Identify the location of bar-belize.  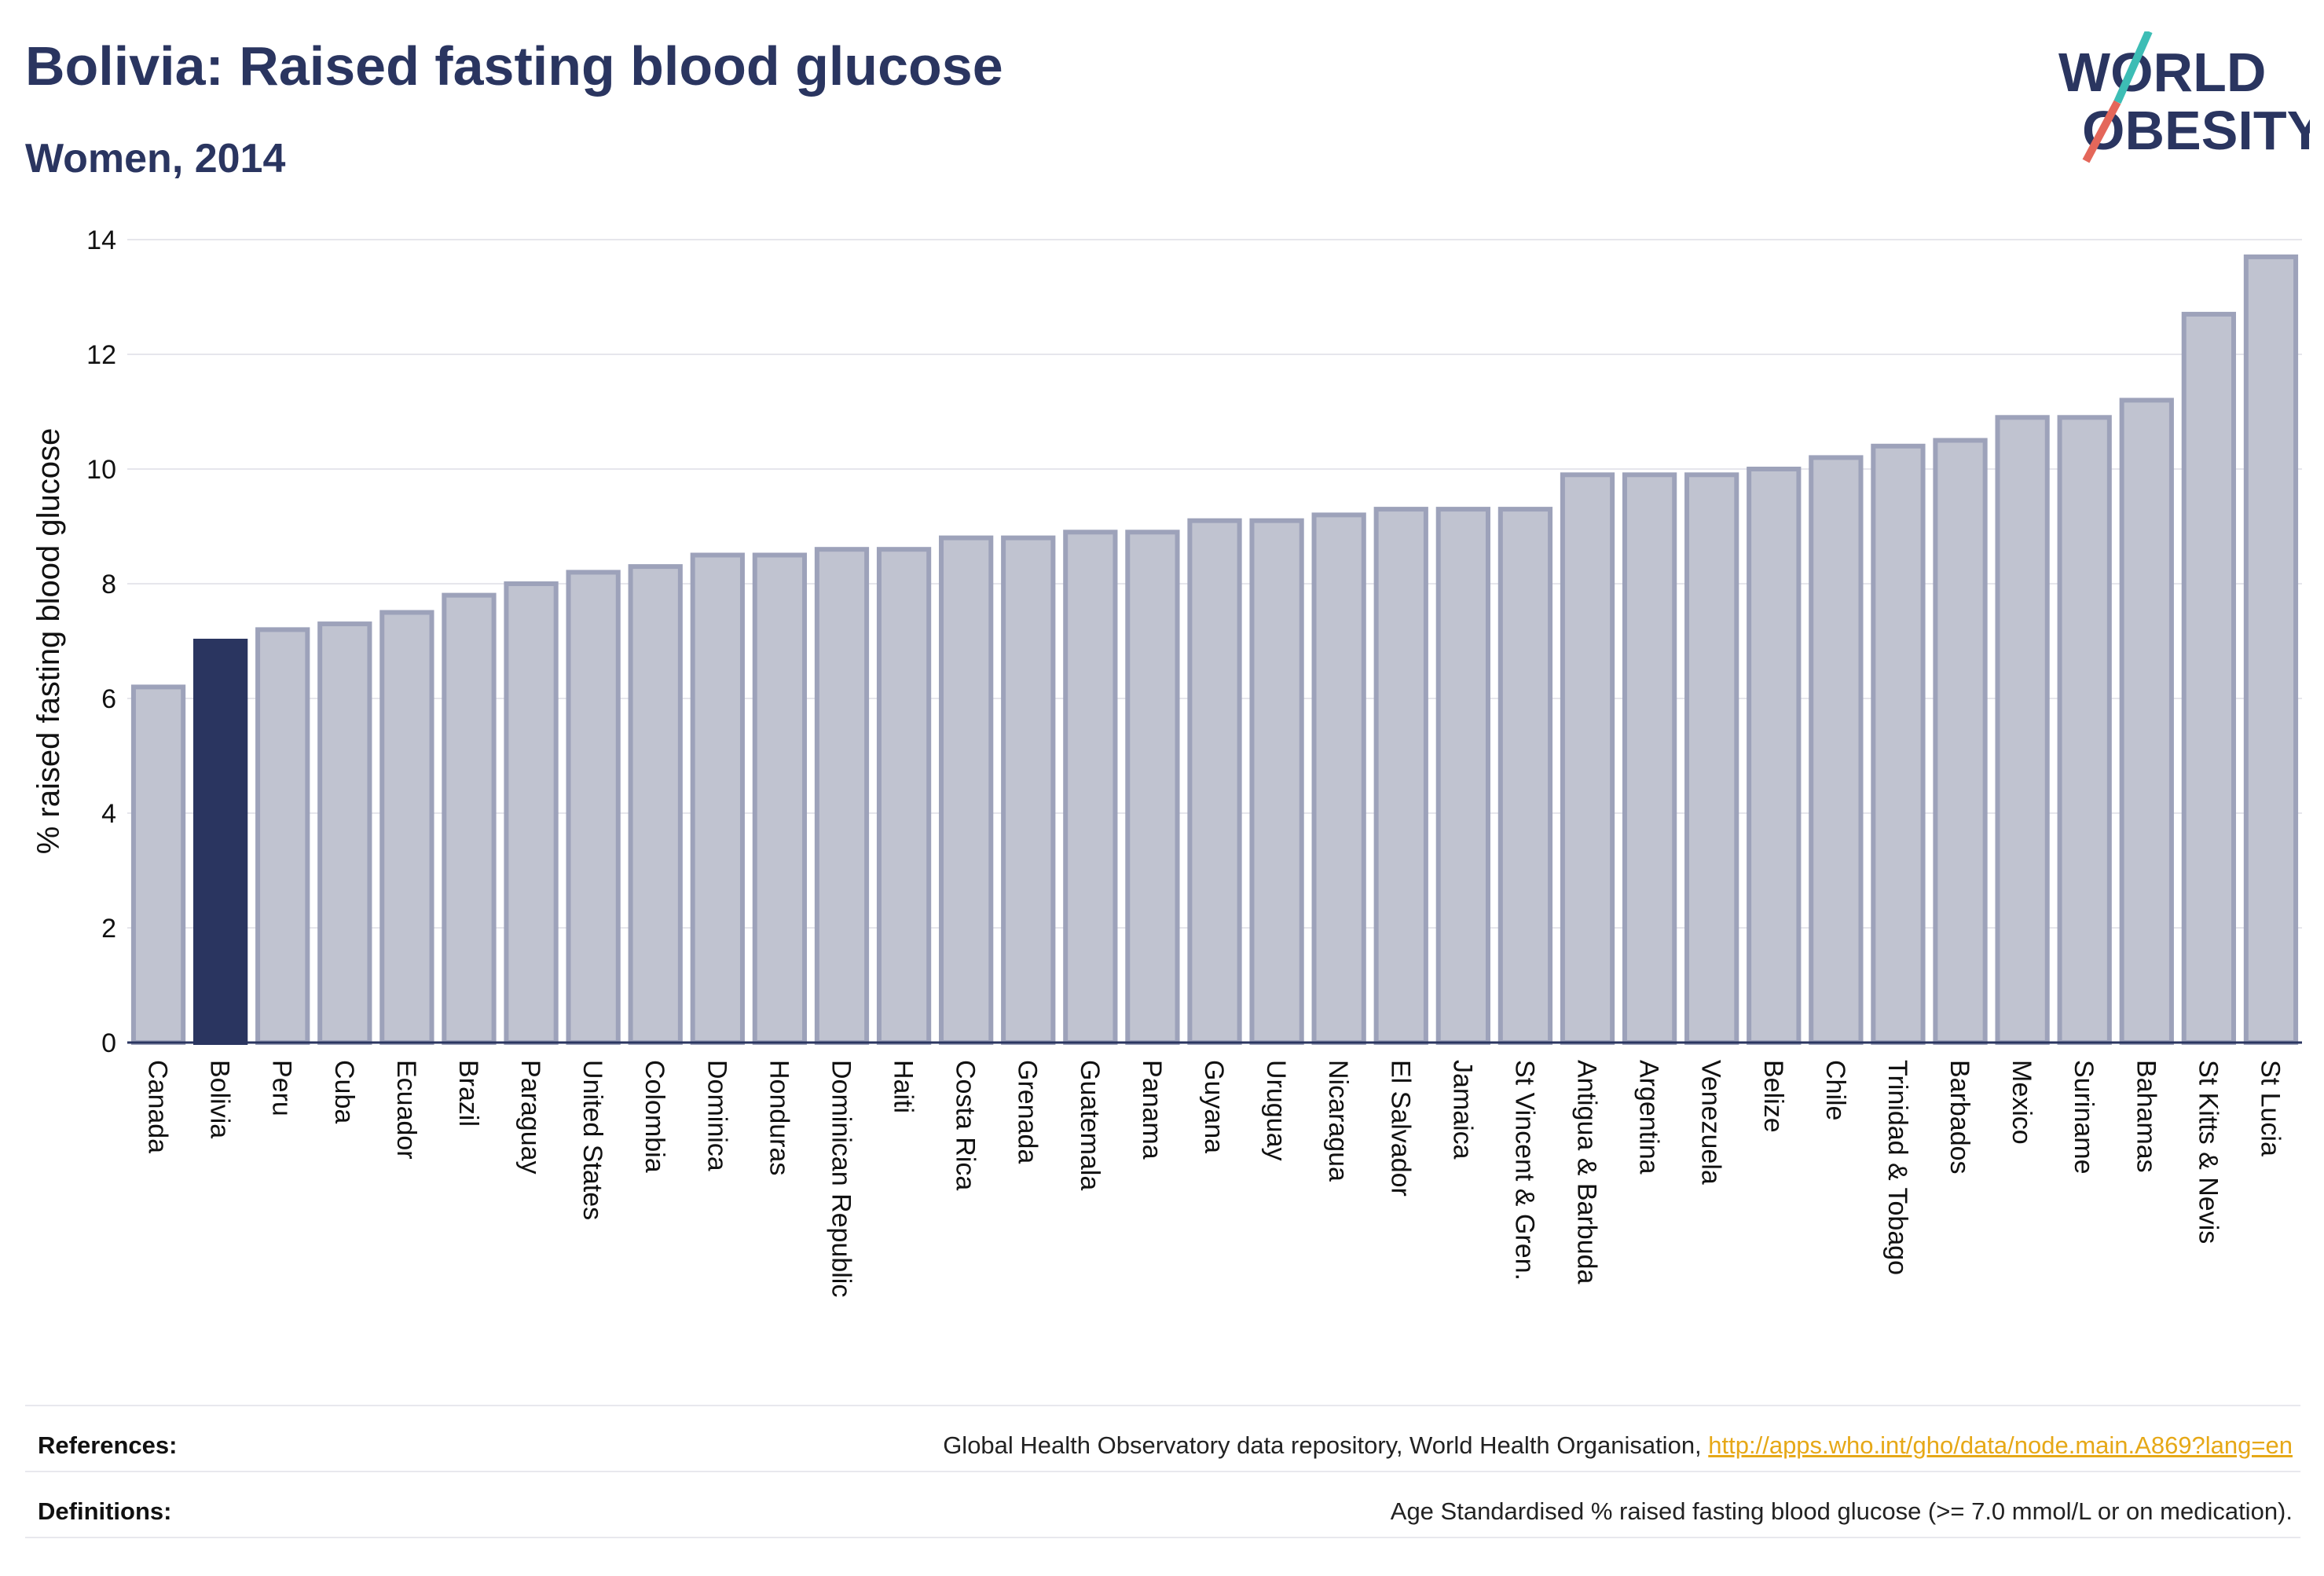
(1774, 756).